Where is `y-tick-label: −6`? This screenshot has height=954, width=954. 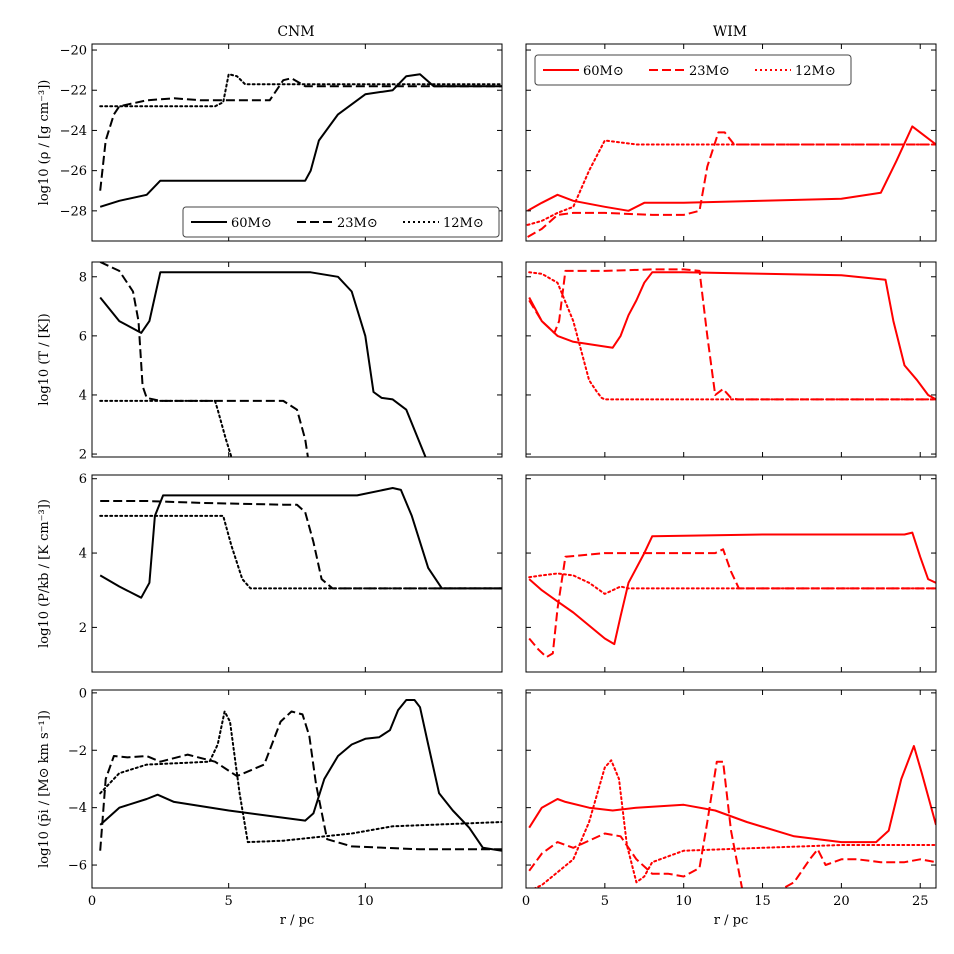
y-tick-label: −6 is located at coordinates (77, 866).